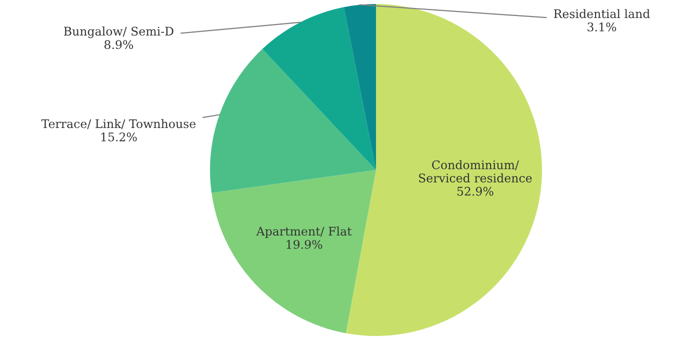 This screenshot has width=674, height=347. I want to click on slice-label: Residential land, so click(602, 13).